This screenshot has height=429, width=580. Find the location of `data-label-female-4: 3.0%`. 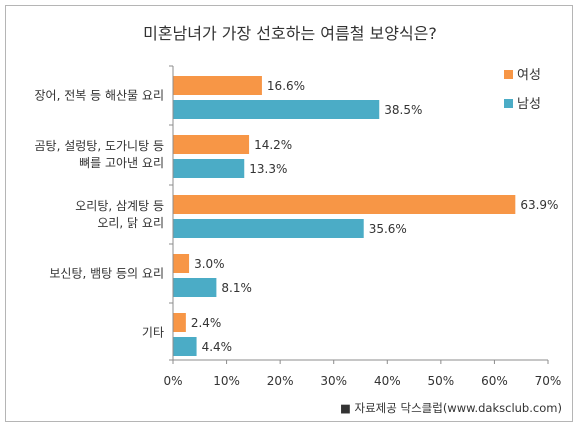

data-label-female-4: 3.0% is located at coordinates (209, 264).